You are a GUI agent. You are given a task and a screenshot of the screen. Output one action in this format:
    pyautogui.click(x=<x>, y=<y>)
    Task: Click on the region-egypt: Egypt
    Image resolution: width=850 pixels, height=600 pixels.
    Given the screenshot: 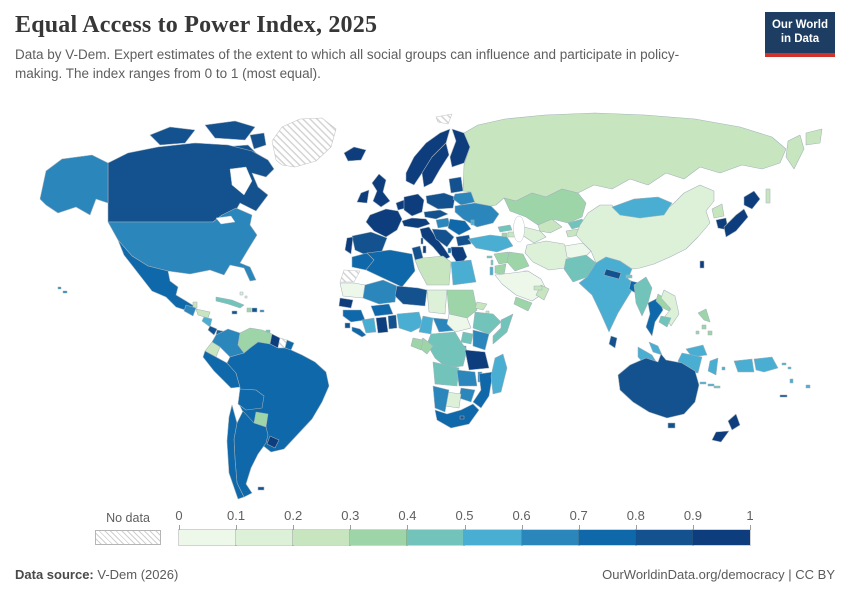 What is the action you would take?
    pyautogui.click(x=463, y=272)
    